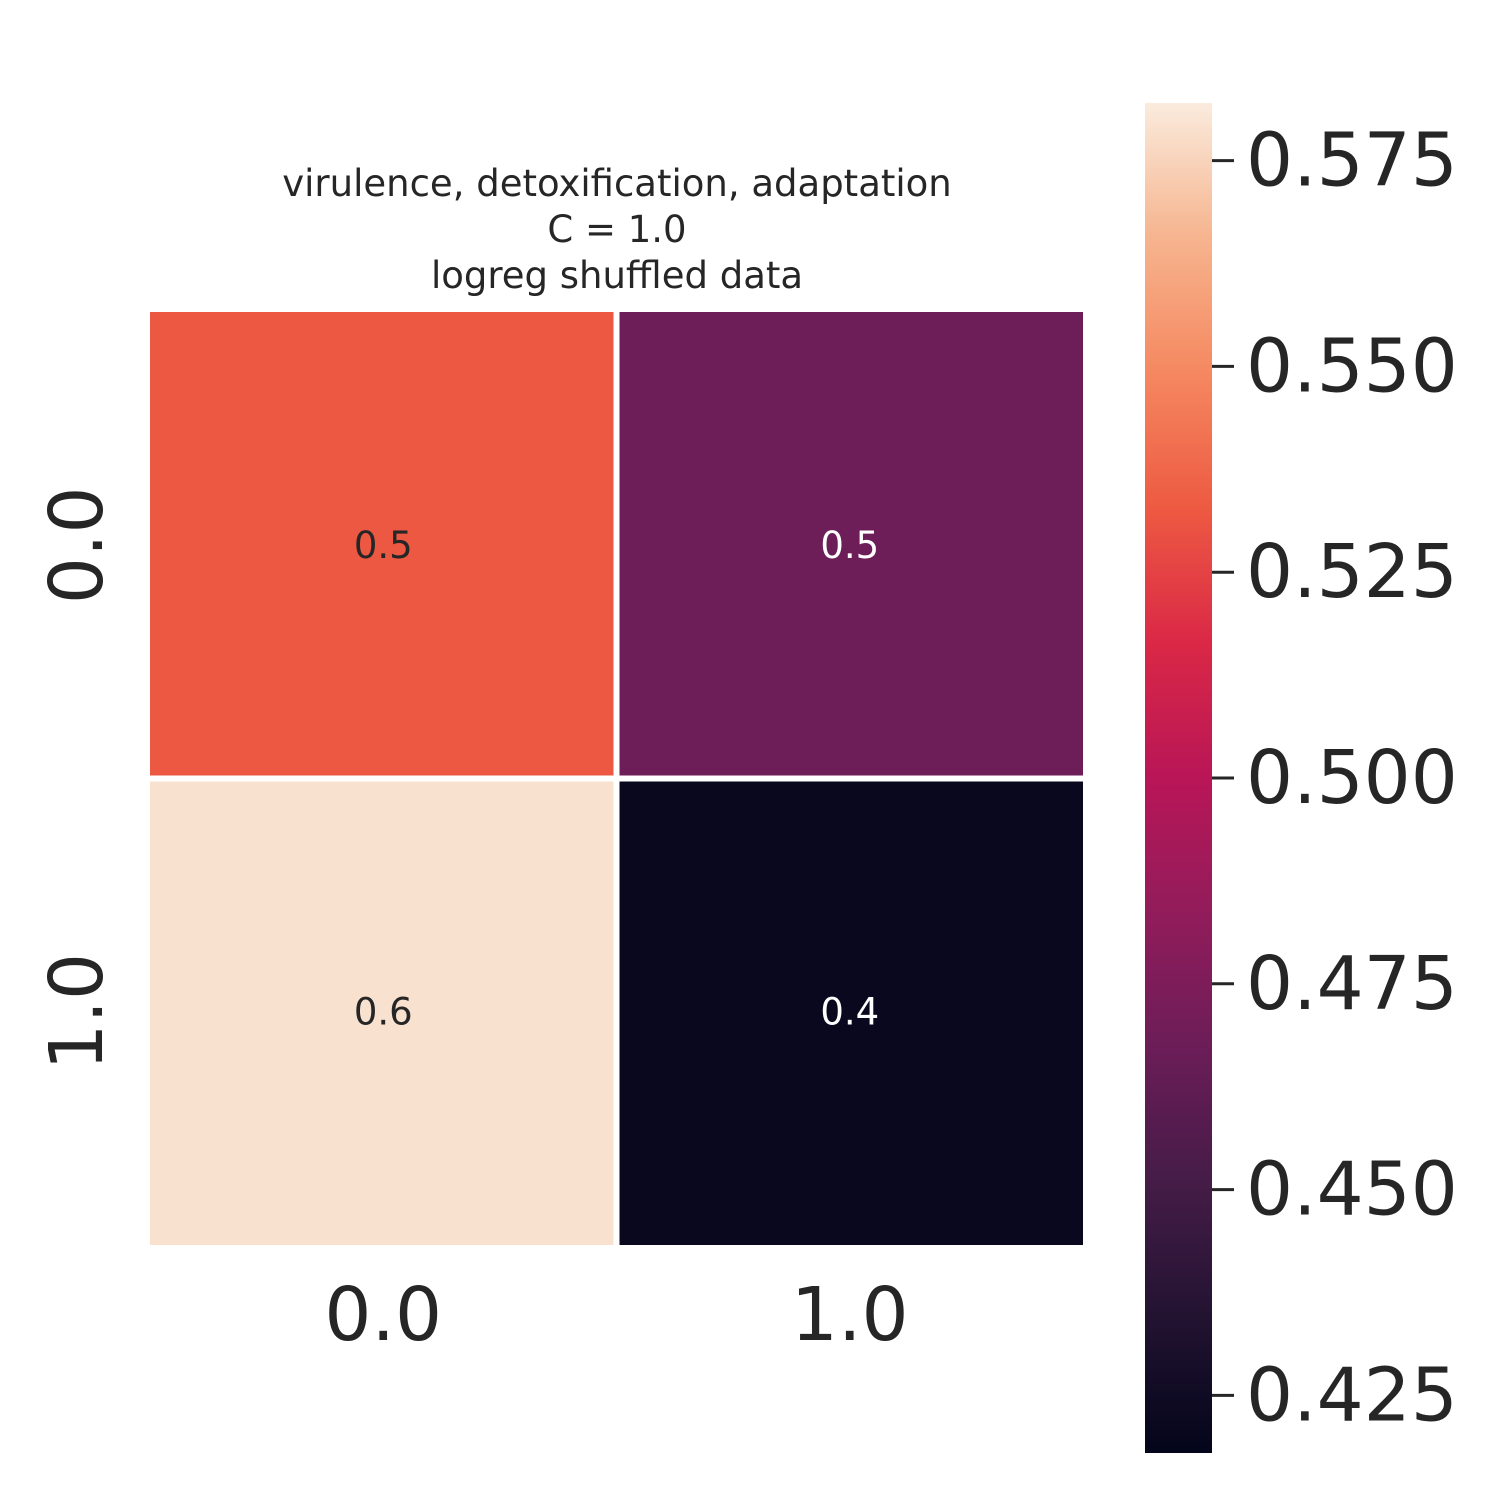 Image resolution: width=1500 pixels, height=1500 pixels. I want to click on colorbar-tick-label: 0.450, so click(1352, 1190).